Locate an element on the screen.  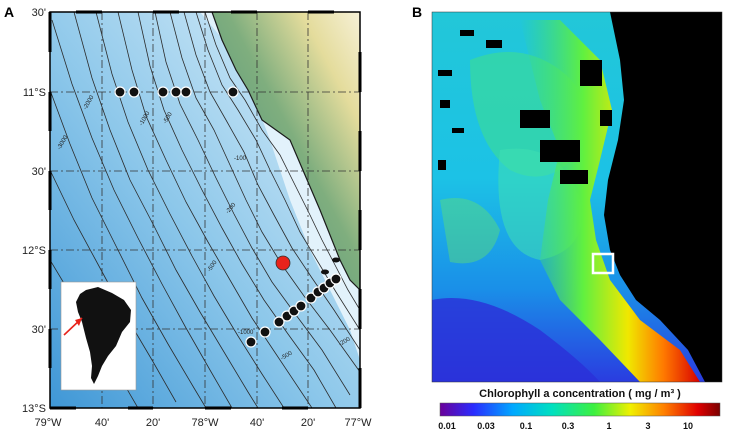
lat-label: 11°S is located at coordinates (34, 93).